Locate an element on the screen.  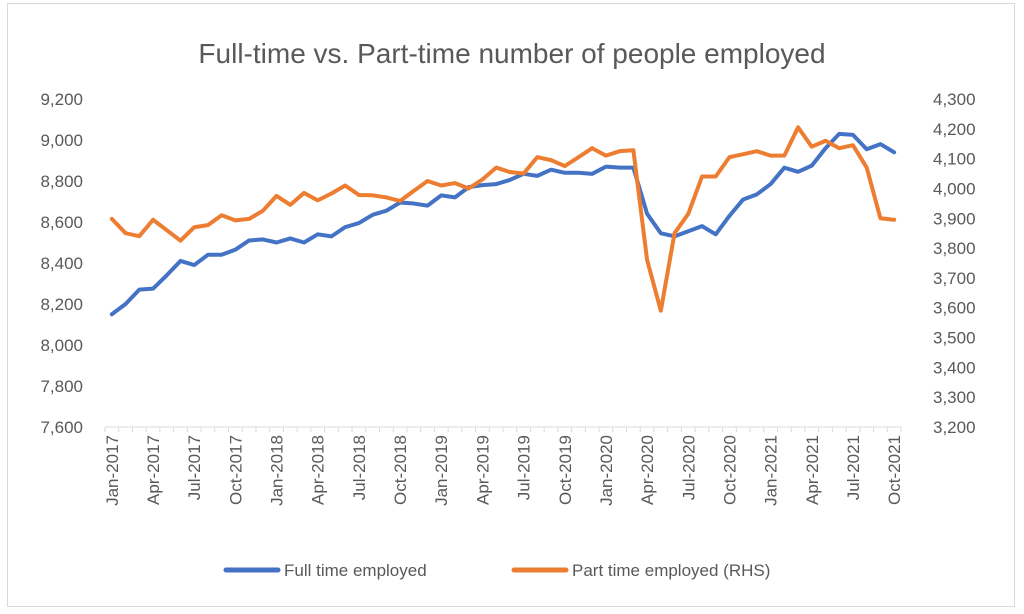
x-tick-label: Jan-2017 is located at coordinates (112, 470).